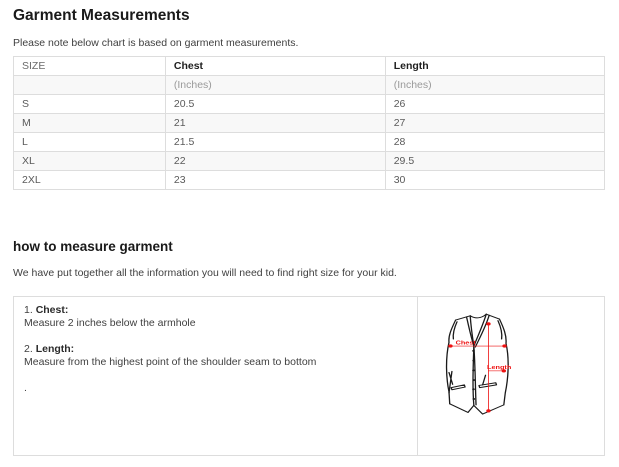 This screenshot has width=619, height=467. I want to click on step-label: Length:, so click(55, 349).